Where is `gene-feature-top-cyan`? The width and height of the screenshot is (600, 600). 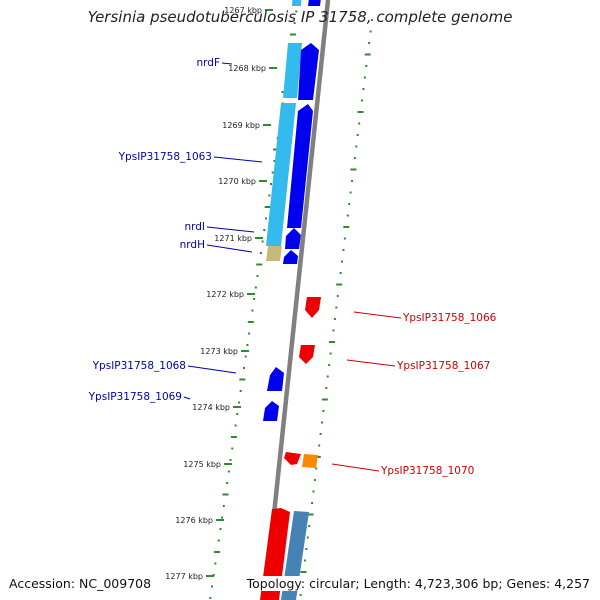
gene-feature-top-cyan is located at coordinates (297, 3).